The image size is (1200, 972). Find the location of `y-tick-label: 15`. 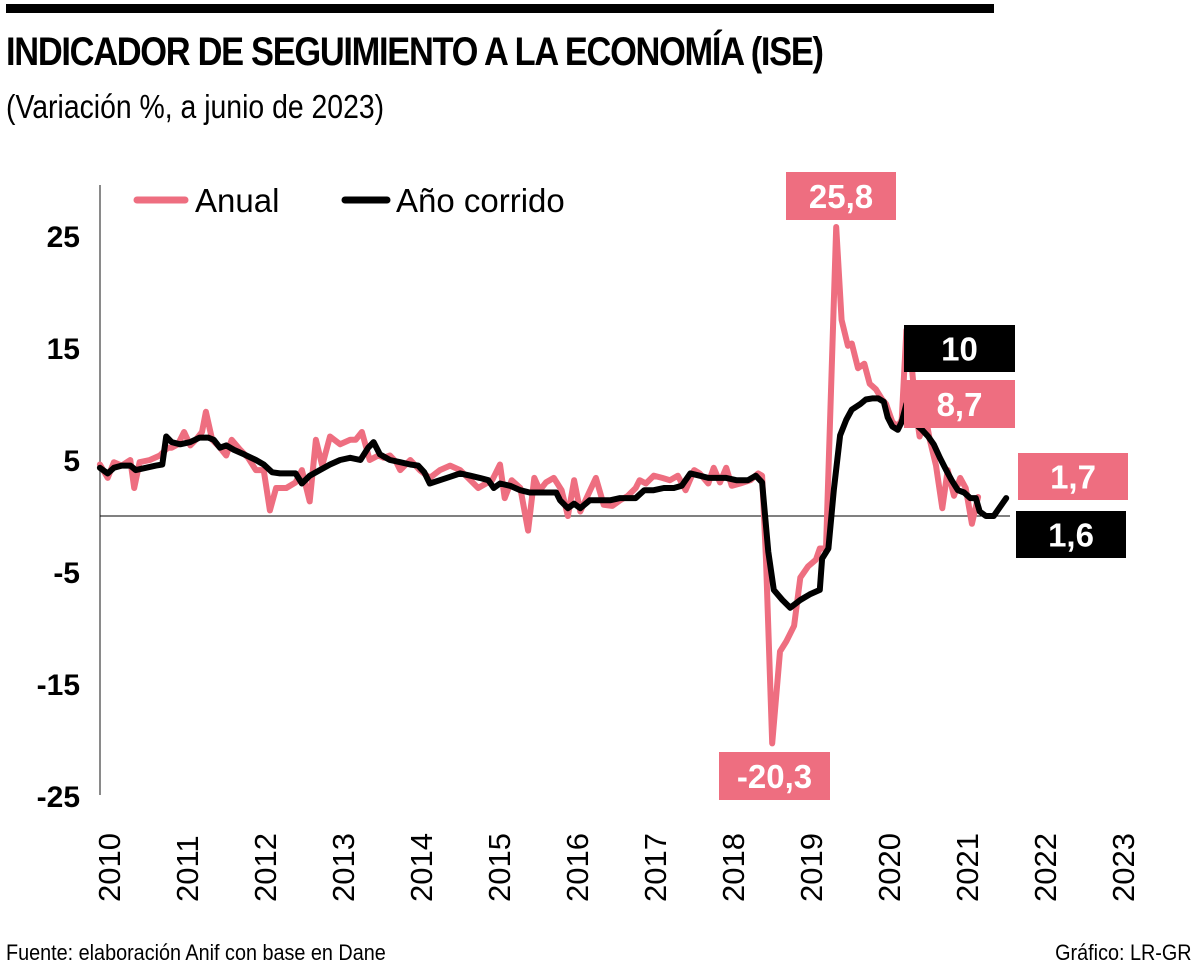

y-tick-label: 15 is located at coordinates (63, 349).